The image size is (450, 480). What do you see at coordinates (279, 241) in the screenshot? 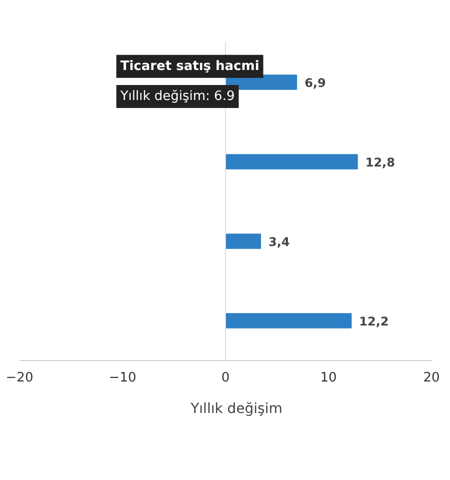
I see `data-label: 3,4` at bounding box center [279, 241].